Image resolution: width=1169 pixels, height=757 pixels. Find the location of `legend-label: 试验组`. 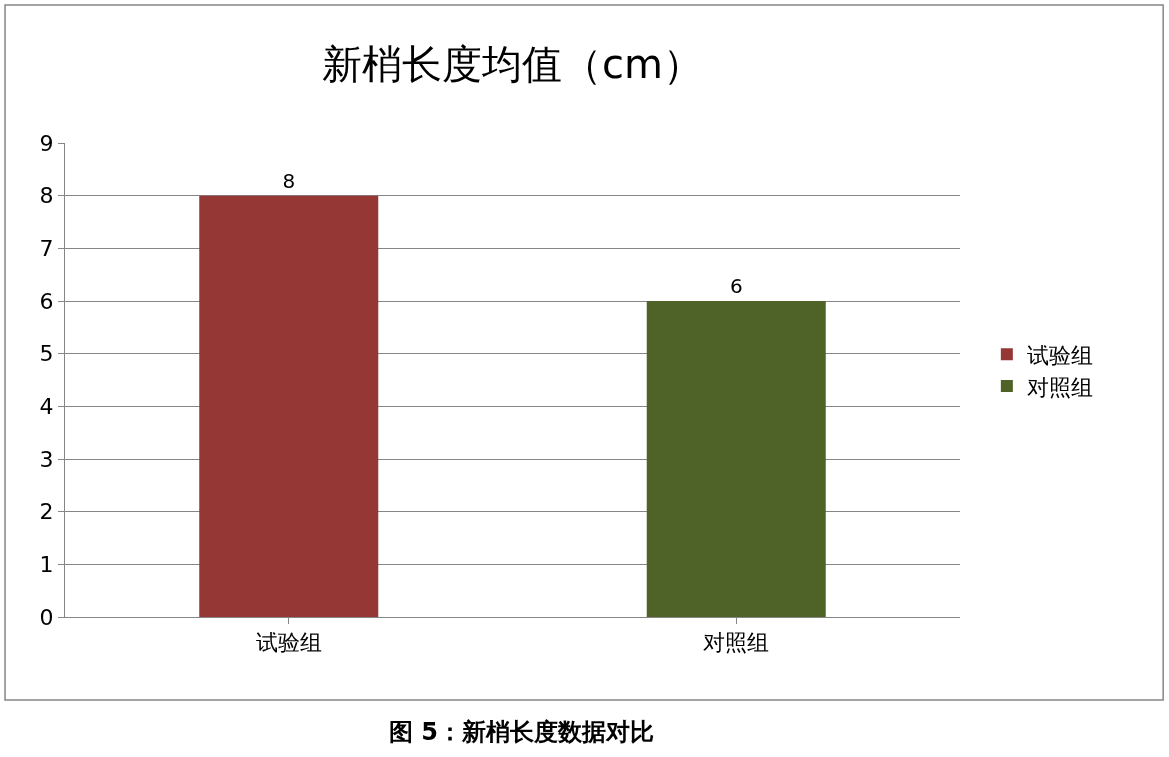

legend-label: 试验组 is located at coordinates (1059, 355).